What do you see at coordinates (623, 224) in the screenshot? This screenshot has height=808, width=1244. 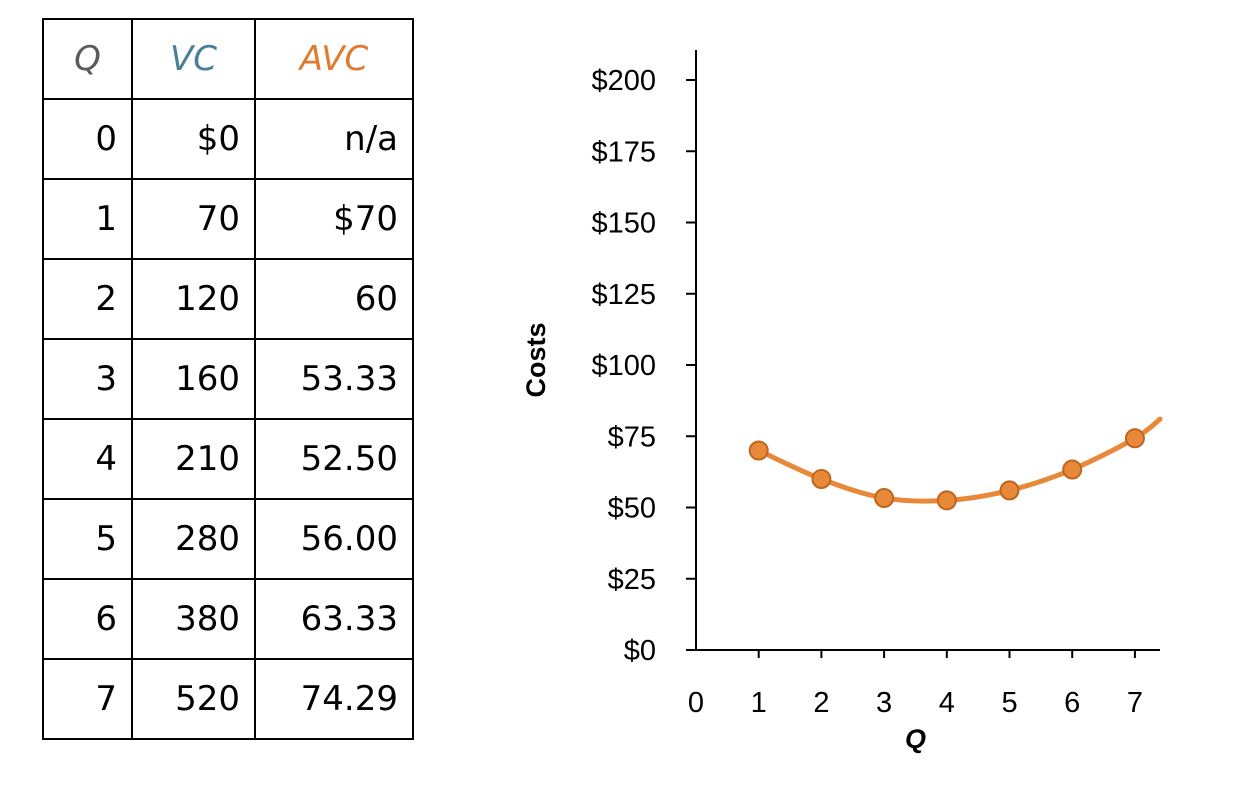 I see `y-tick-label: $150` at bounding box center [623, 224].